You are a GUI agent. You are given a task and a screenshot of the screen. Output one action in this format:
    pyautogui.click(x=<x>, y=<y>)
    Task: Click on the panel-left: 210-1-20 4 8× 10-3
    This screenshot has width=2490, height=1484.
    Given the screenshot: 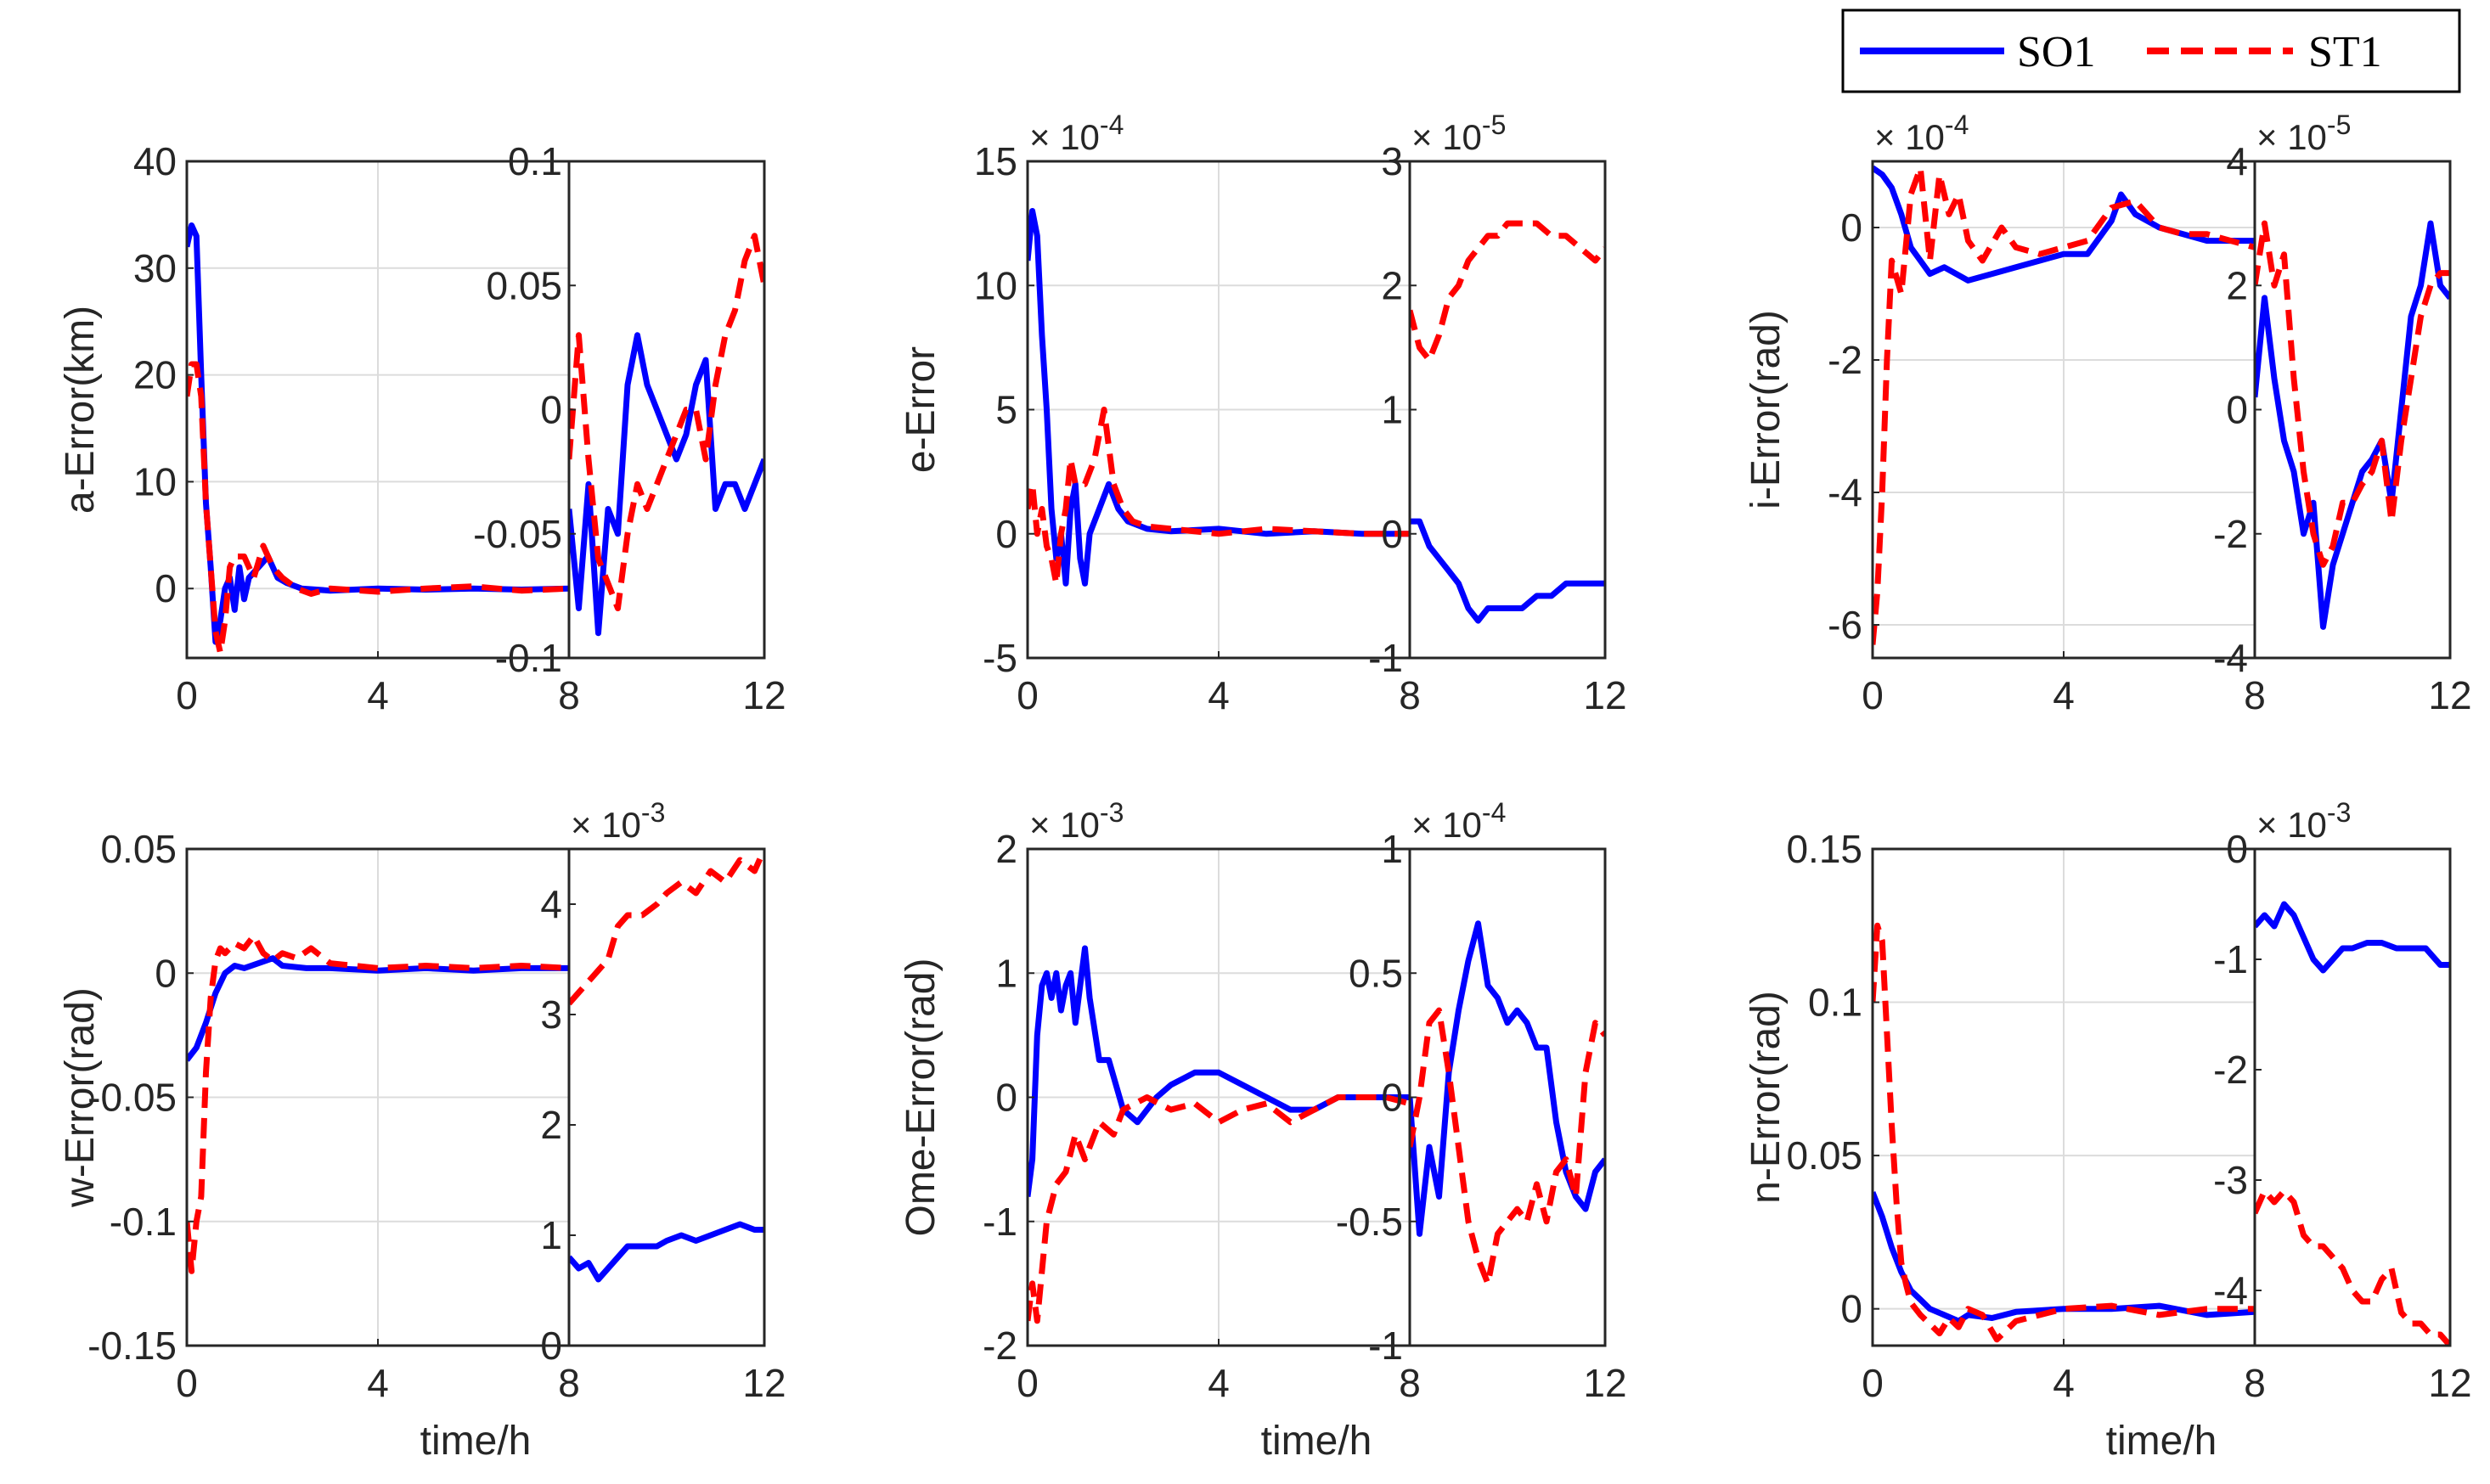 What is the action you would take?
    pyautogui.click(x=1202, y=1101)
    